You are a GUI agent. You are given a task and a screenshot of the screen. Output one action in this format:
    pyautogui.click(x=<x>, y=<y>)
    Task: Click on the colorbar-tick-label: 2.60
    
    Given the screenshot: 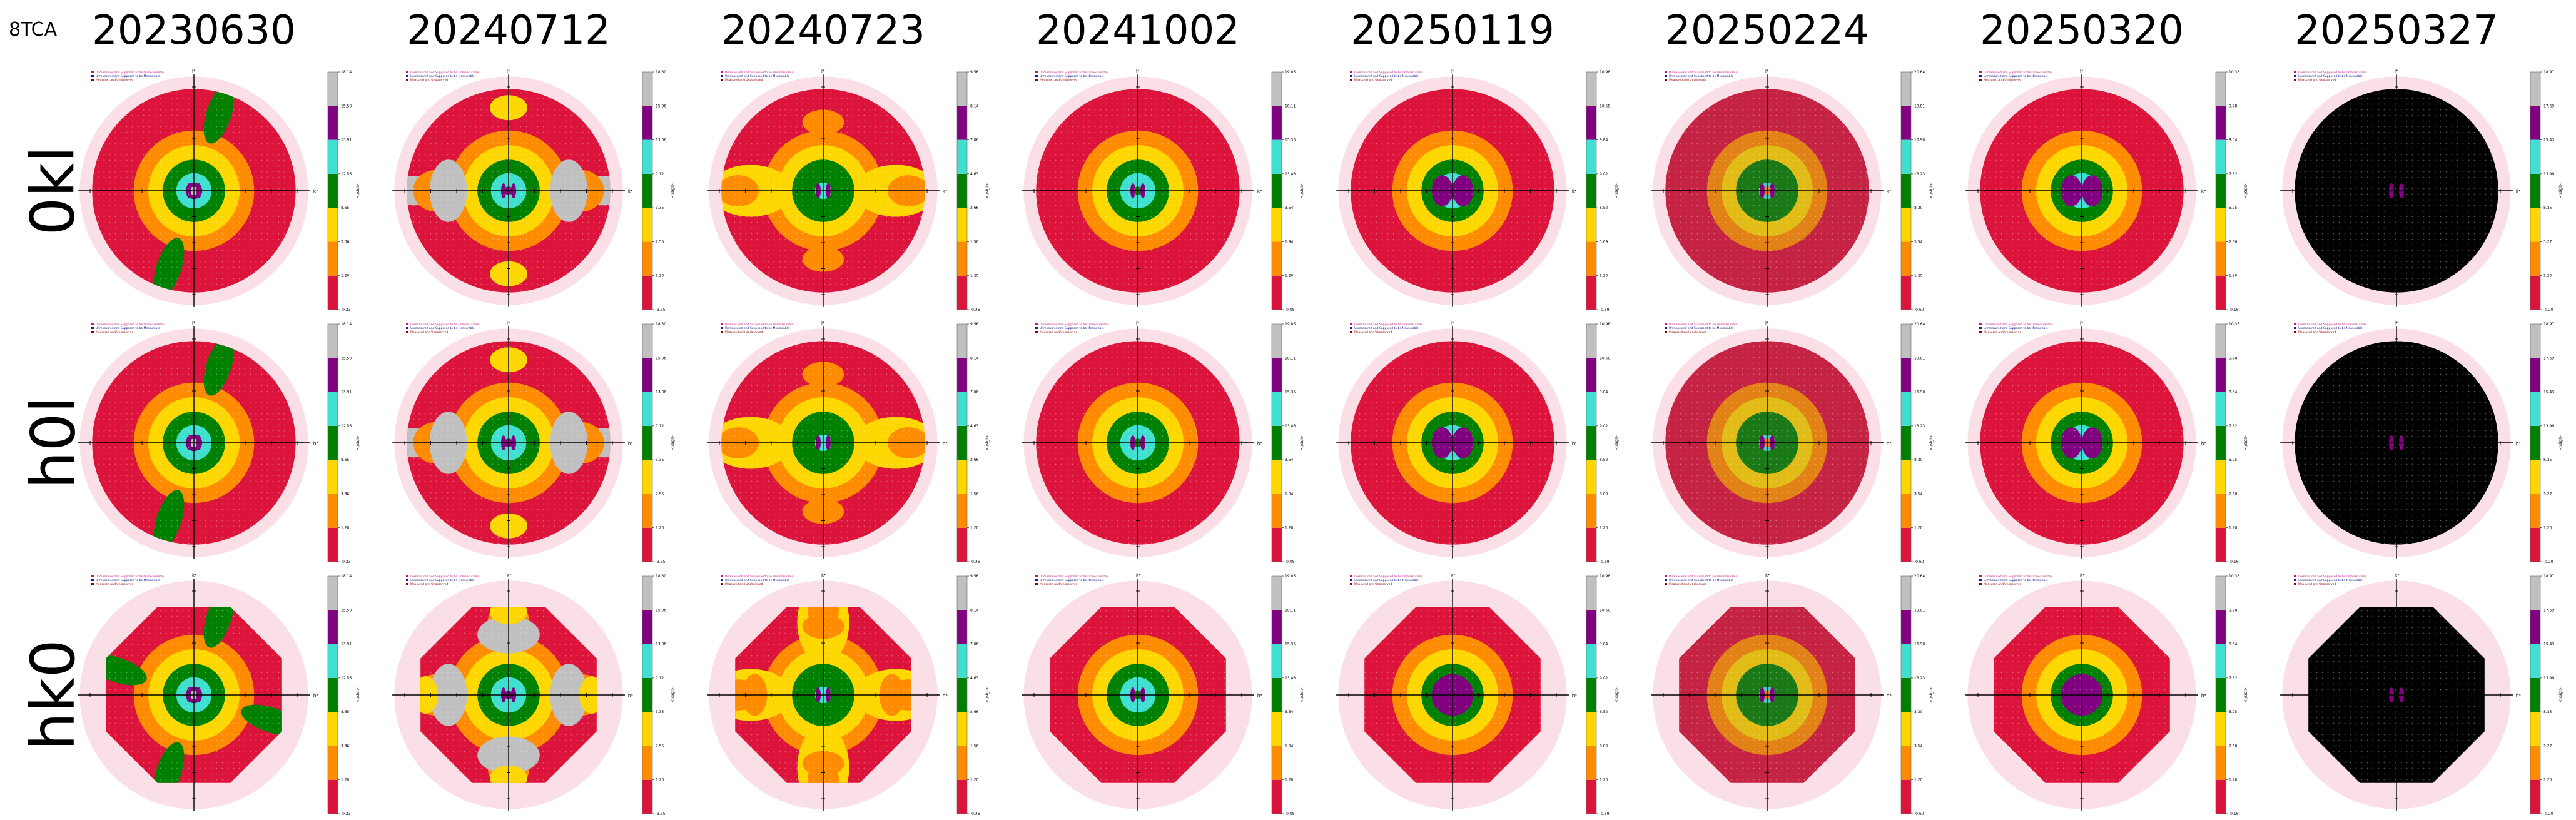 What is the action you would take?
    pyautogui.click(x=2233, y=494)
    